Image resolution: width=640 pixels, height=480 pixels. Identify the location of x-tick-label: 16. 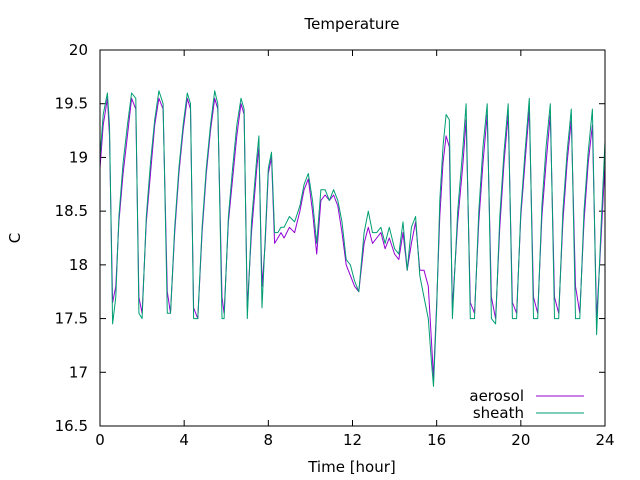
(436, 440).